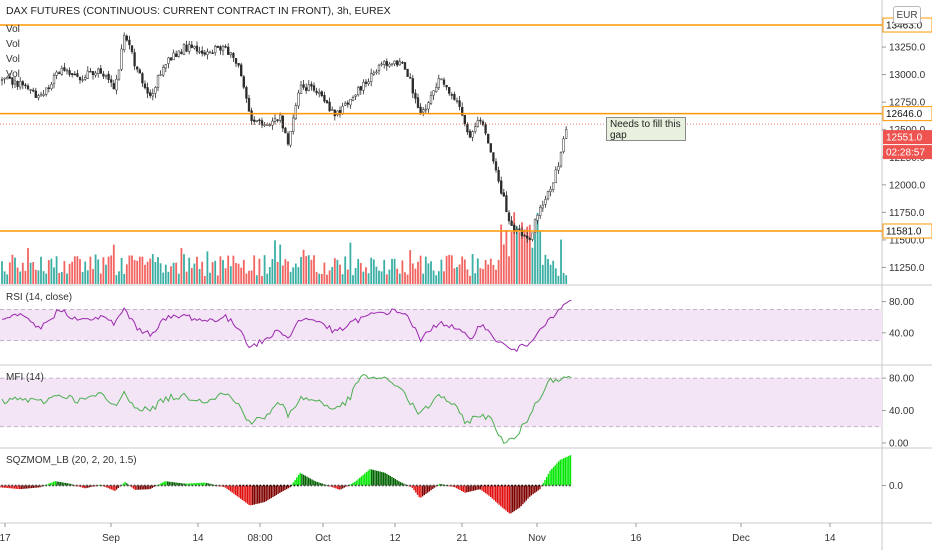  What do you see at coordinates (901, 302) in the screenshot?
I see `y-tick-label: 80.00` at bounding box center [901, 302].